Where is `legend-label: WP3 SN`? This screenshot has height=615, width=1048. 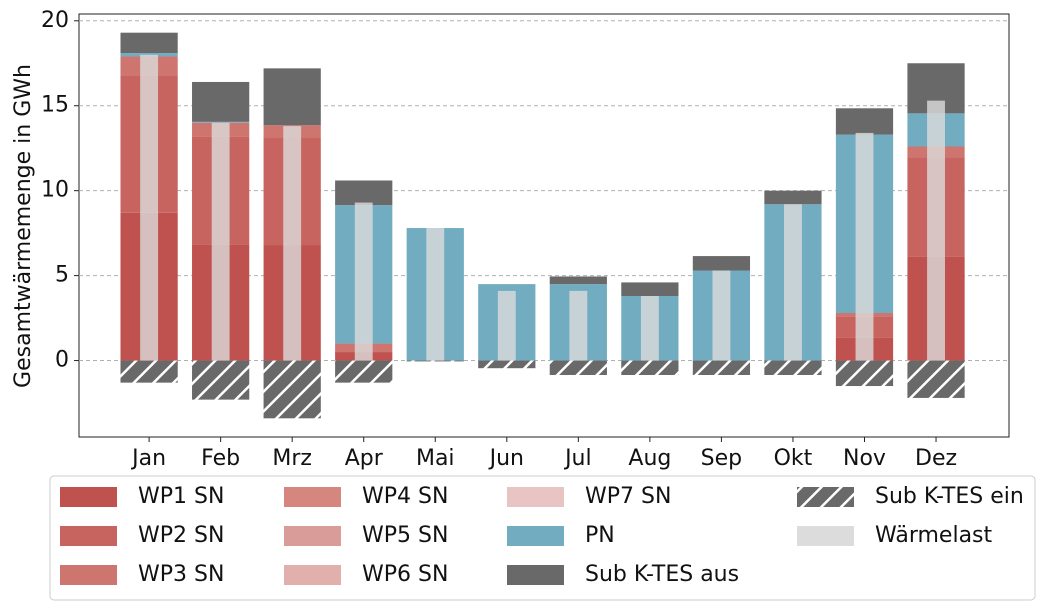 legend-label: WP3 SN is located at coordinates (181, 574).